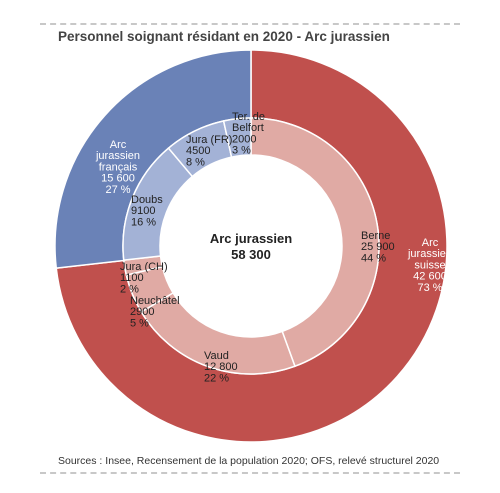 The width and height of the screenshot is (500, 493). Describe the element at coordinates (250, 473) in the screenshot. I see `bottom-divider` at that location.